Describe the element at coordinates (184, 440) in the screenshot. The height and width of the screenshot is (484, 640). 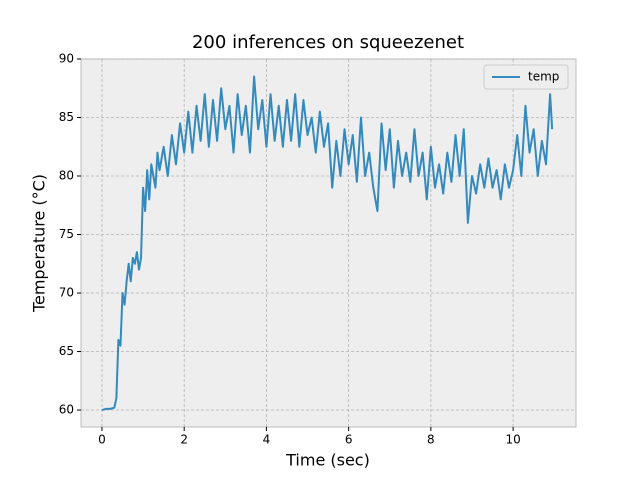
I see `x-tick-label: 2` at that location.